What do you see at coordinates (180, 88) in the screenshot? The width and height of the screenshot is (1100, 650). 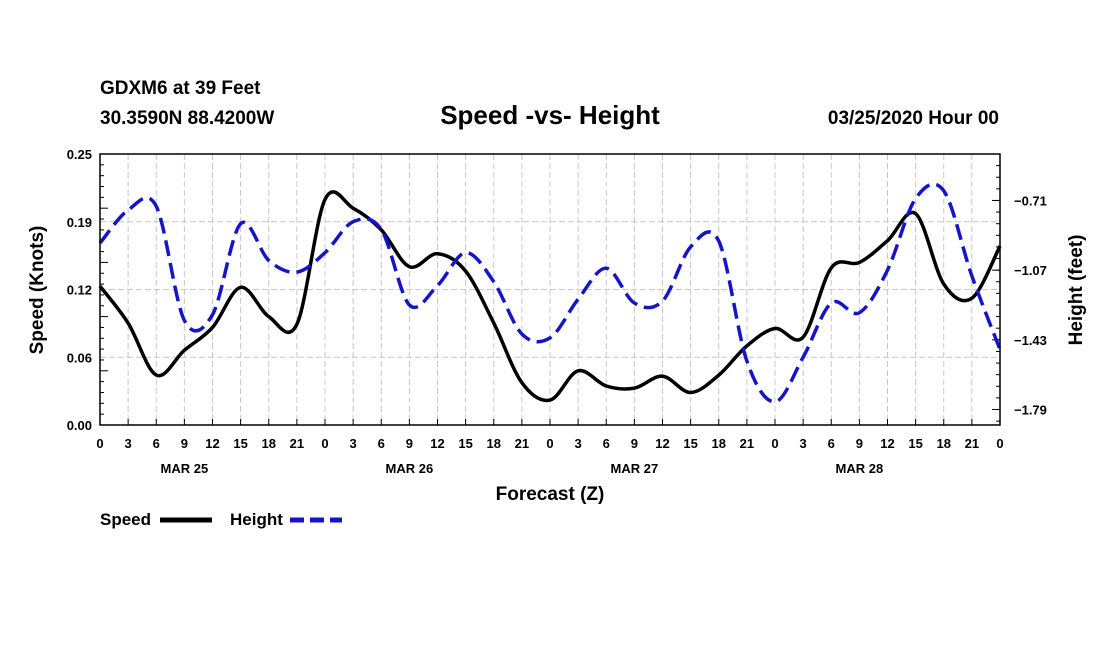 I see `station-label: GDXM6 at 39 Feet` at bounding box center [180, 88].